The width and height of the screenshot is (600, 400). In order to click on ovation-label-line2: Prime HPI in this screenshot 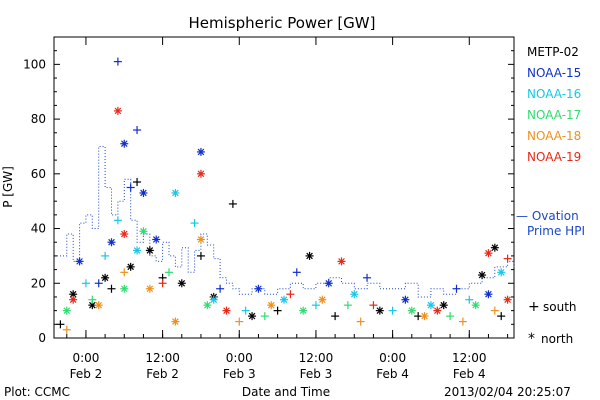, I will do `click(556, 231)`.